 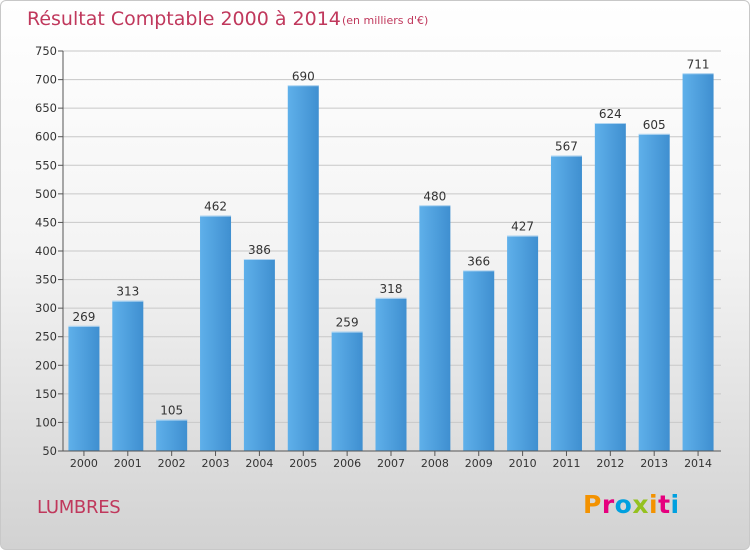 What do you see at coordinates (46, 222) in the screenshot?
I see `y-tick-label: 450` at bounding box center [46, 222].